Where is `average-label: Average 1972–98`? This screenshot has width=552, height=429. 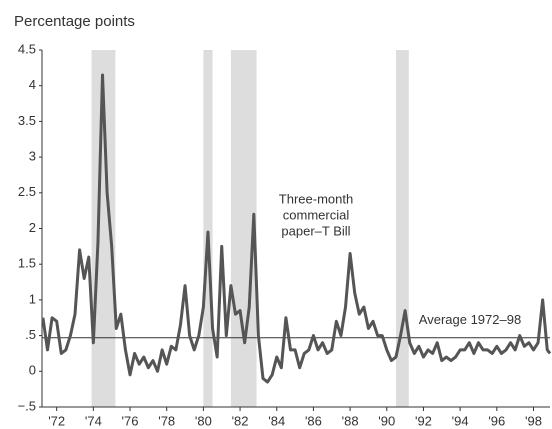 average-label: Average 1972–98 is located at coordinates (470, 319).